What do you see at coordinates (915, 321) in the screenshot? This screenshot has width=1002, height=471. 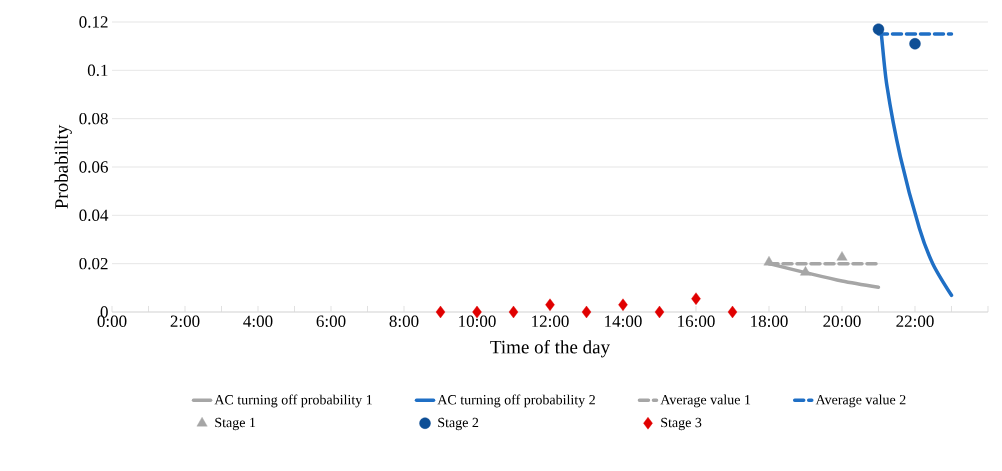 I see `x-tick-label: 22:00` at bounding box center [915, 321].